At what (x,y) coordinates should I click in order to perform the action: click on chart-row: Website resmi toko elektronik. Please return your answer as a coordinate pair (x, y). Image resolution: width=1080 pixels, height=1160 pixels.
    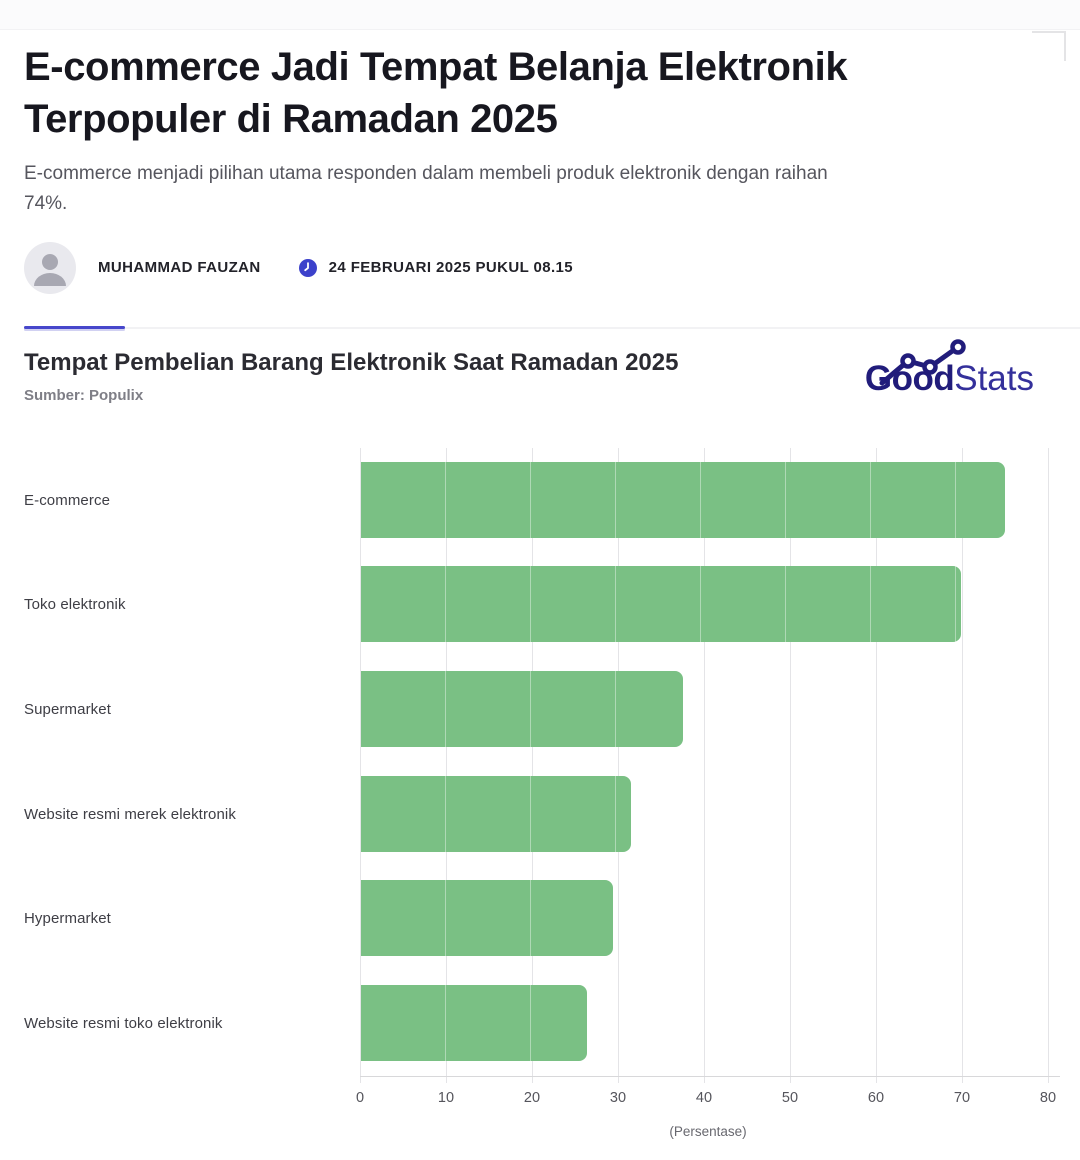
    Looking at the image, I should click on (540, 1023).